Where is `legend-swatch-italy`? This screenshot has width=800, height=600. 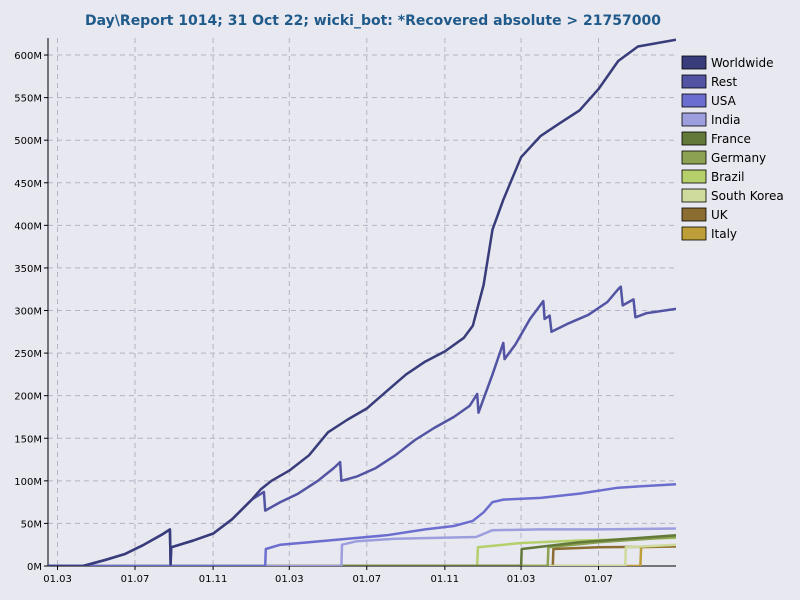
legend-swatch-italy is located at coordinates (694, 233).